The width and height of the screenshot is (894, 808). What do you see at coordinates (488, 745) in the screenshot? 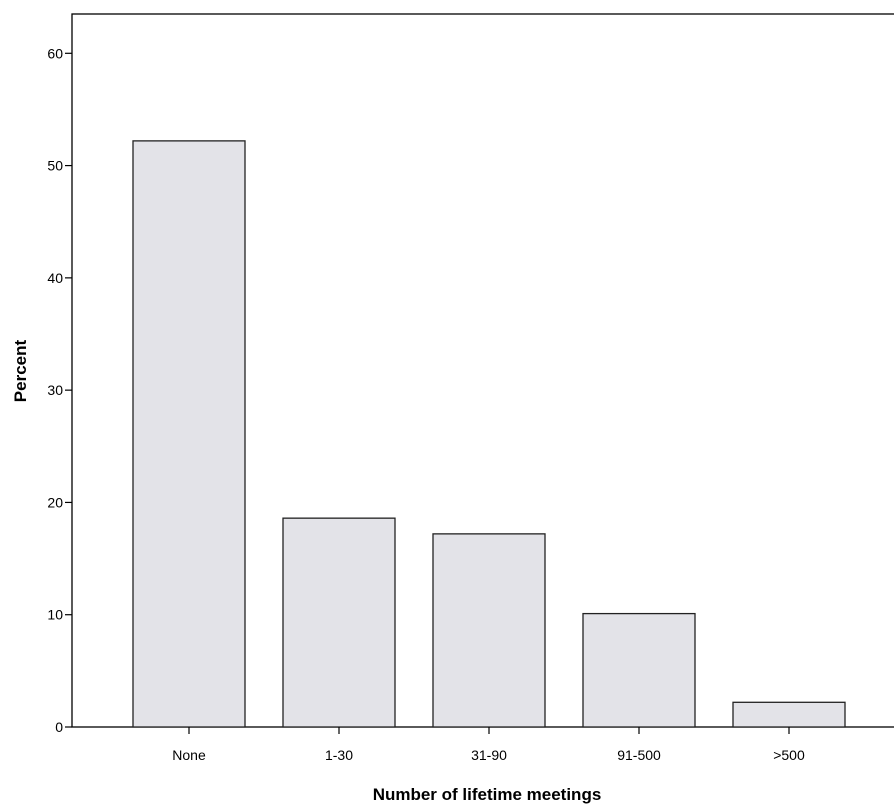
I see `x-axis: None 1-30 31-90 91-500 >500` at bounding box center [488, 745].